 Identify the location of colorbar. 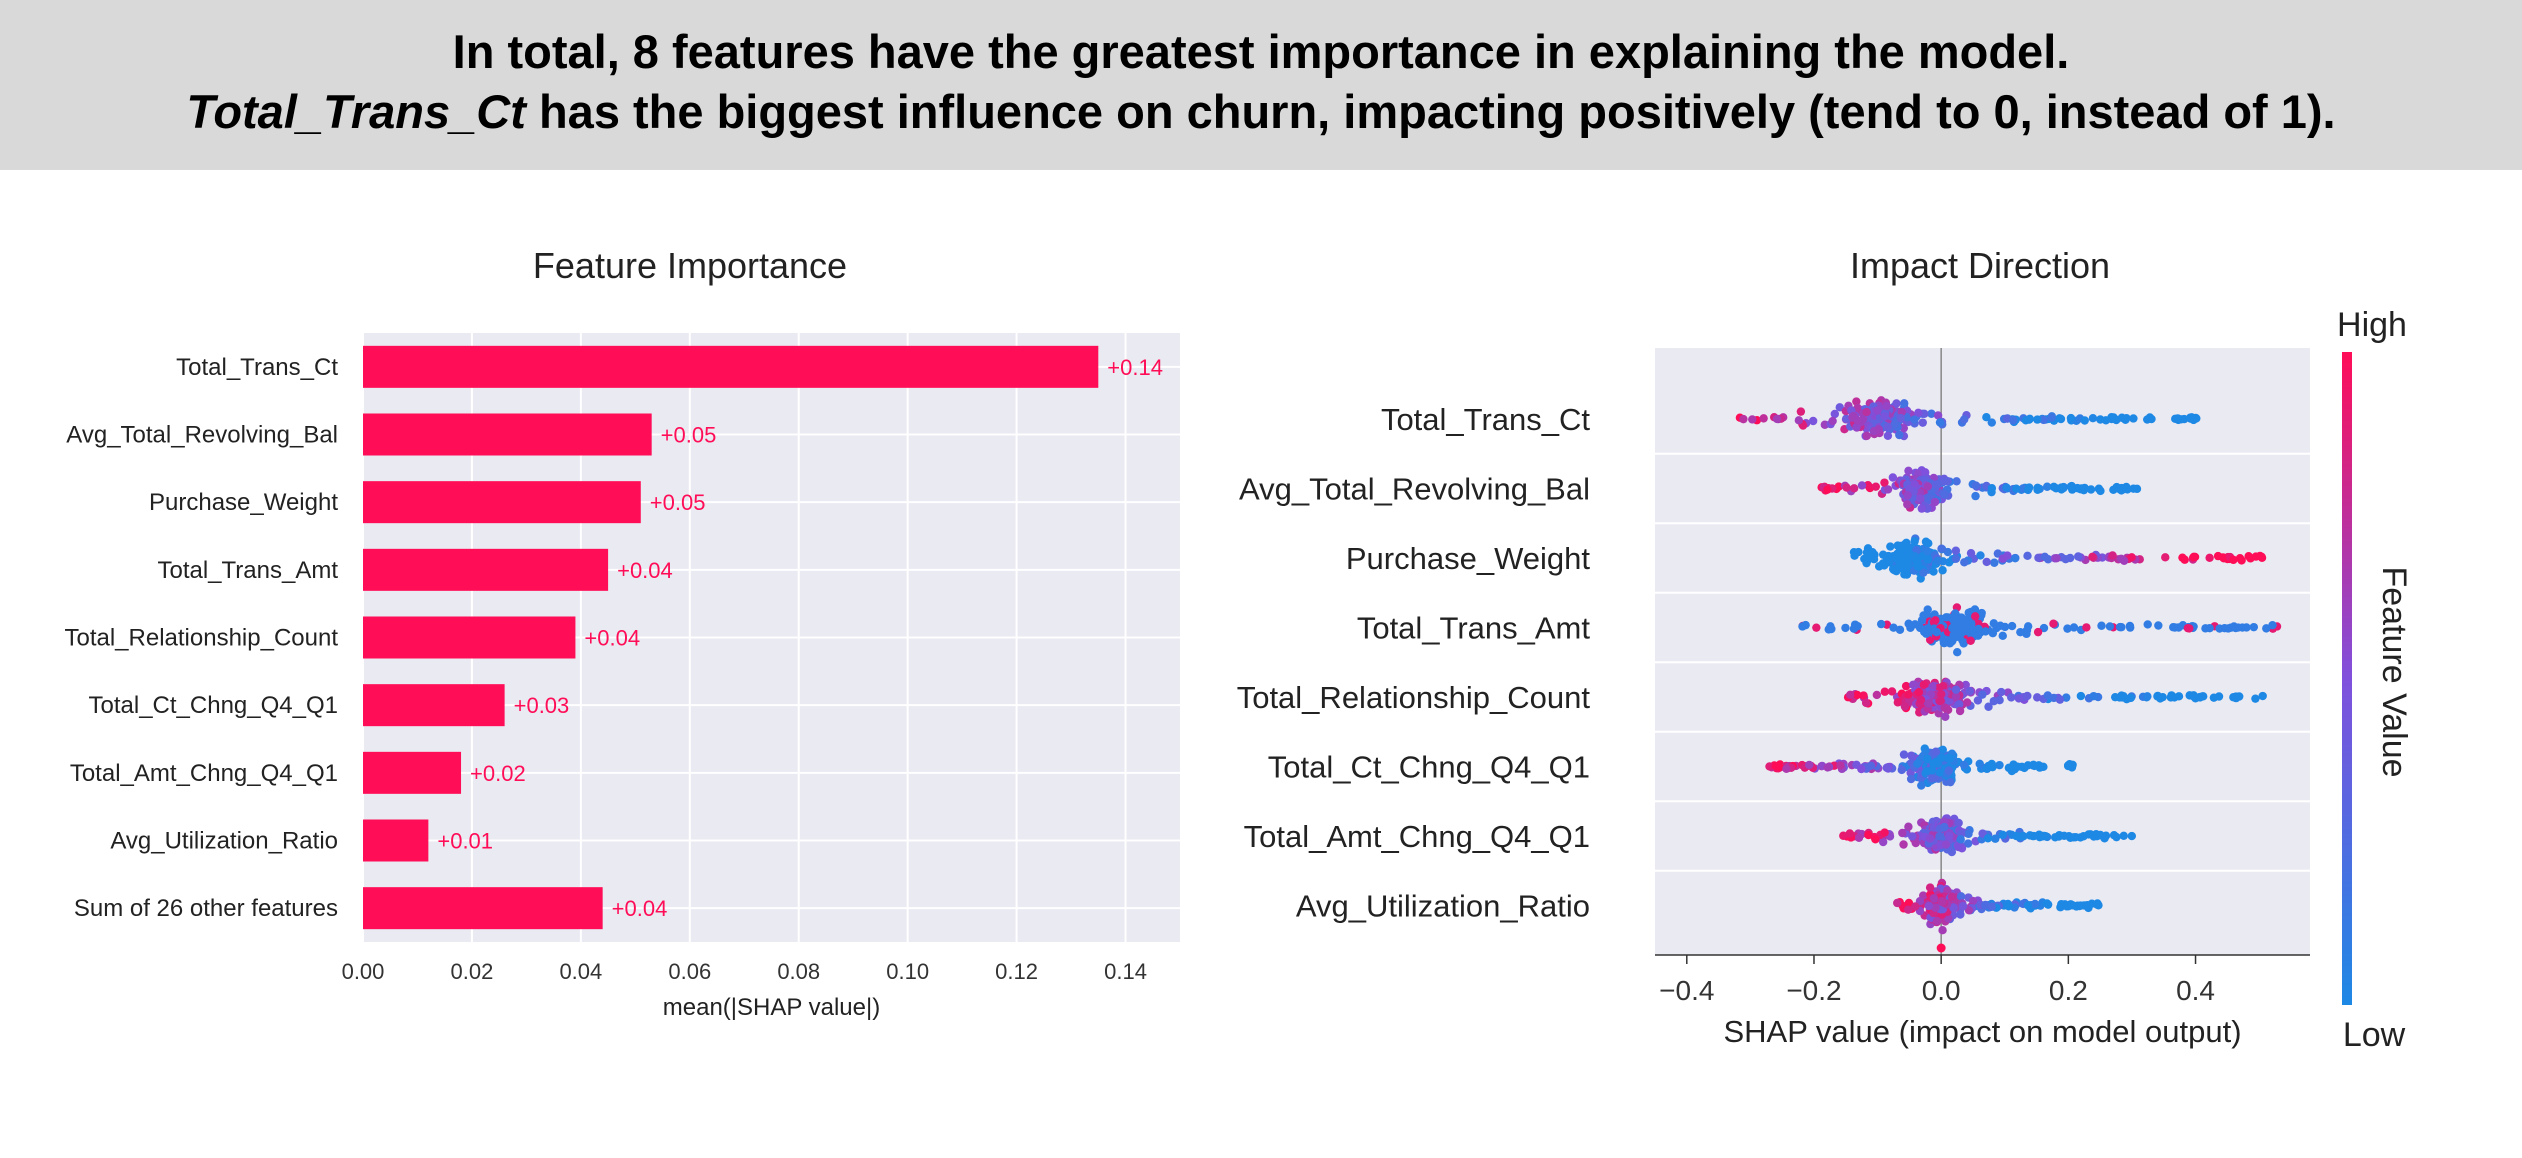
(2347, 678).